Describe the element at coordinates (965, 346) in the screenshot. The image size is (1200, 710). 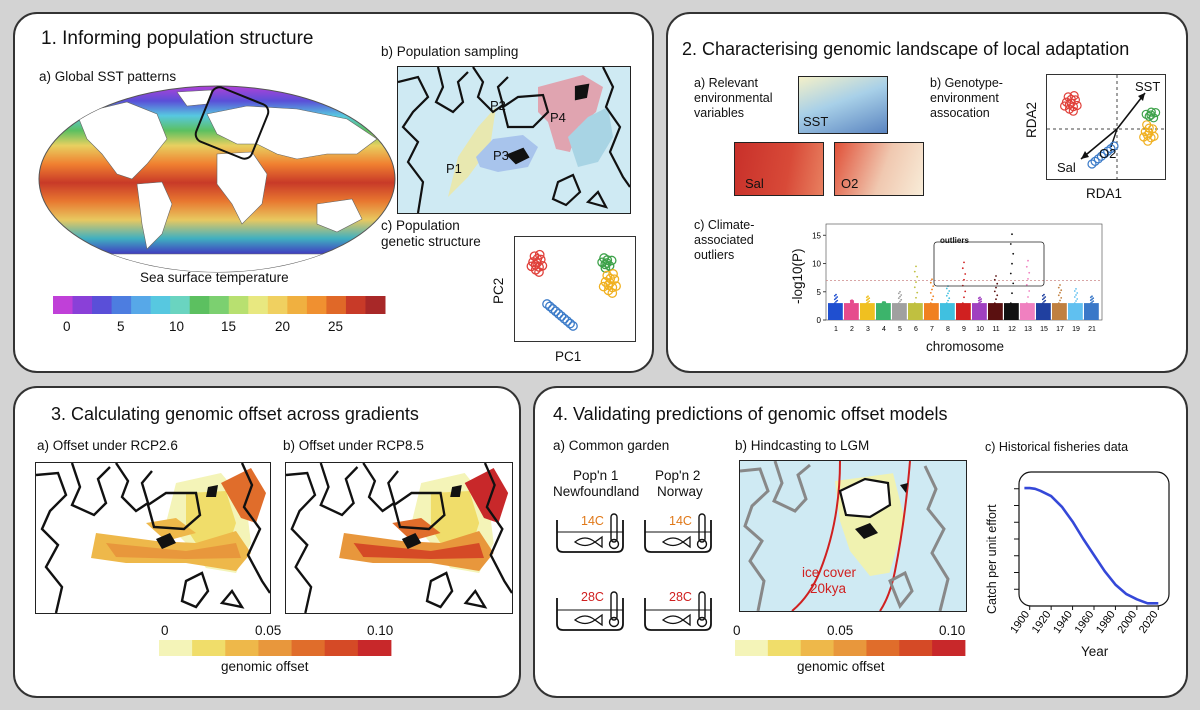
I see `manhattan-xlabel: chromosome` at that location.